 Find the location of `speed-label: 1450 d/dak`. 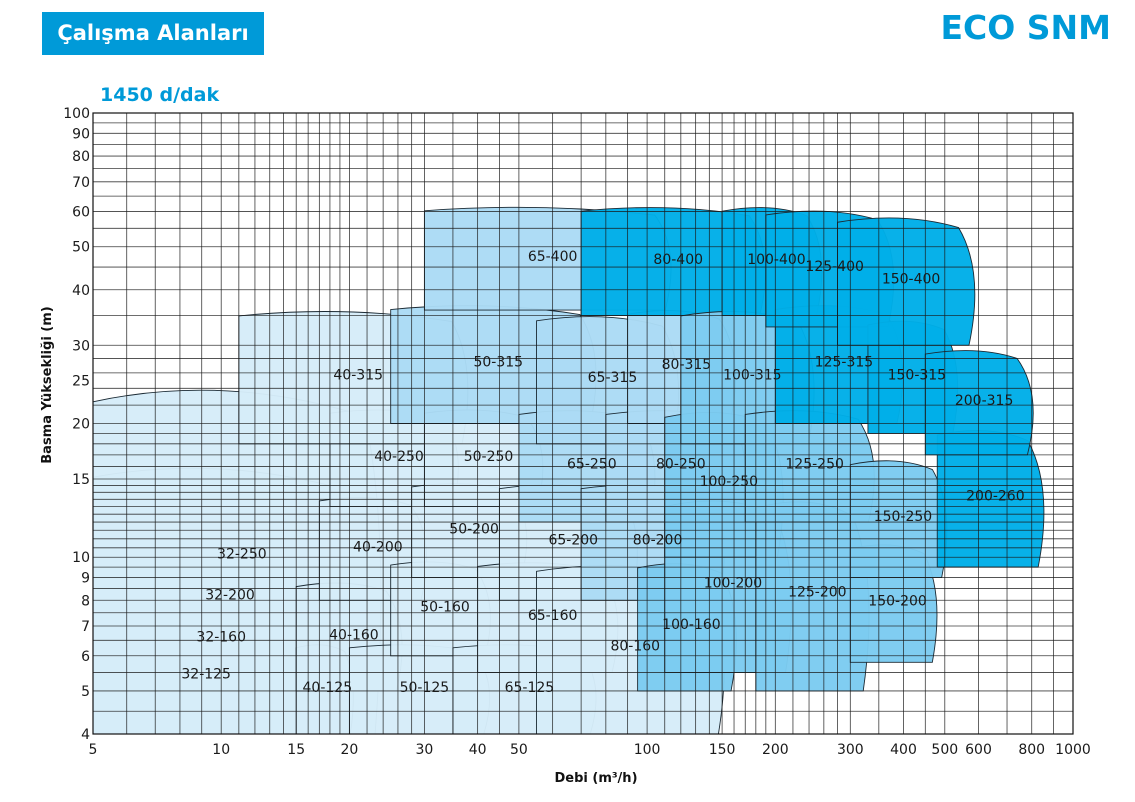

speed-label: 1450 d/dak is located at coordinates (160, 95).